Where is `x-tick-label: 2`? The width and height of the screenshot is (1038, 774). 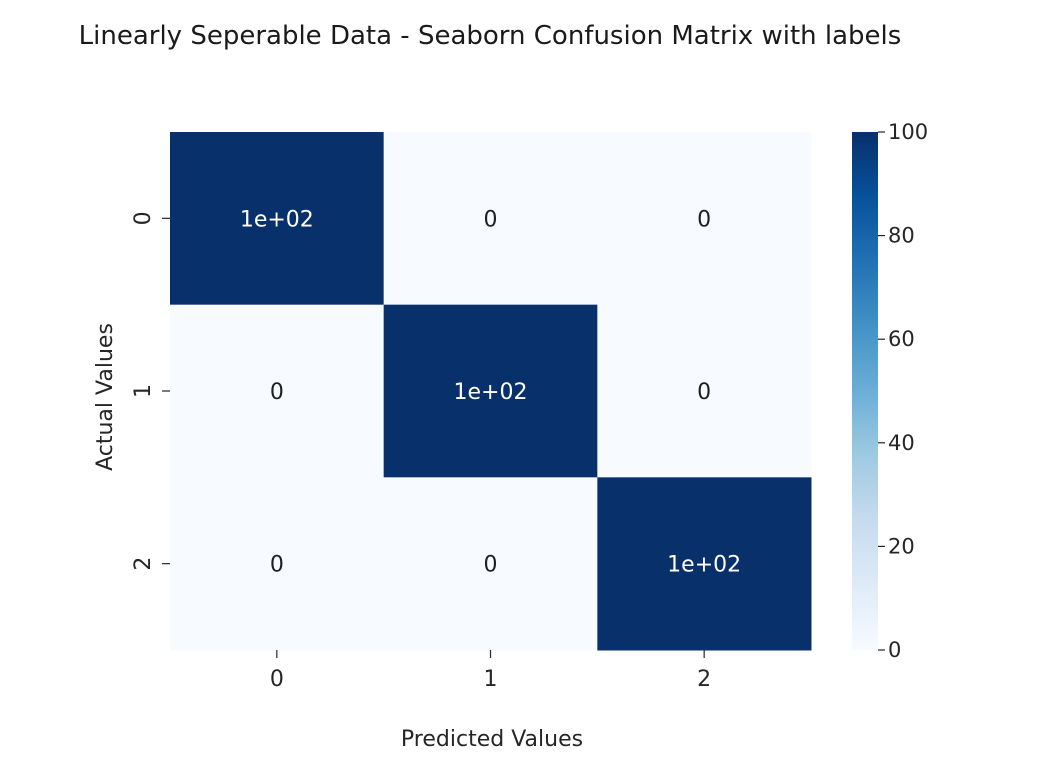 x-tick-label: 2 is located at coordinates (704, 679).